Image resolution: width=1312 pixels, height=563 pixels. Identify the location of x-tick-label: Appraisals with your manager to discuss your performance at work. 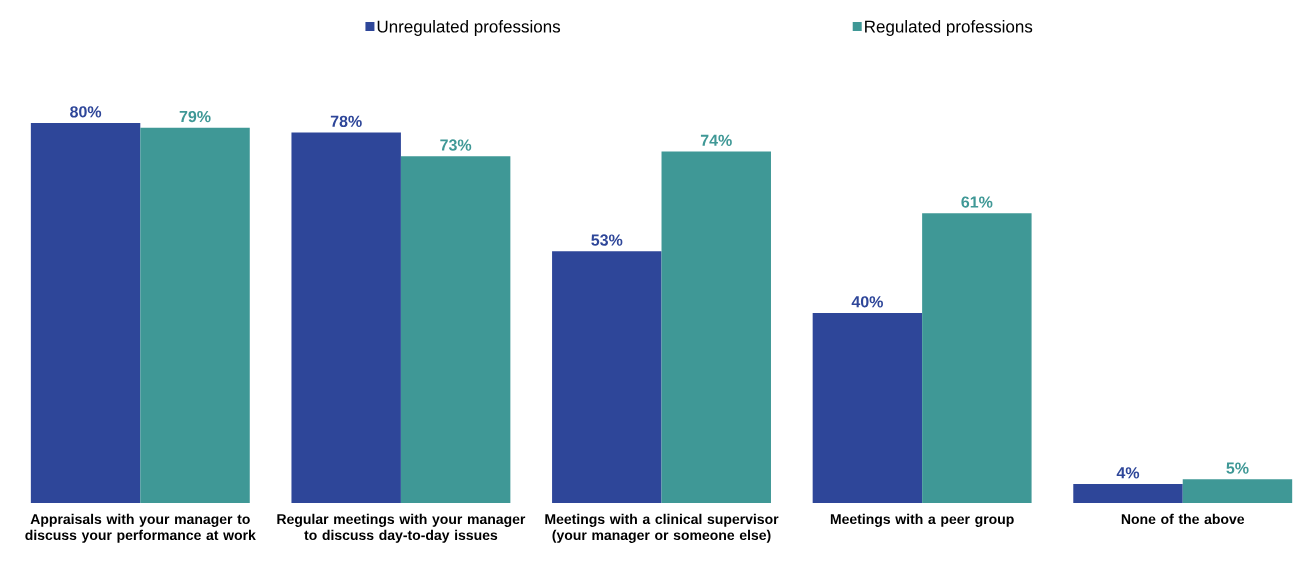
(140, 528).